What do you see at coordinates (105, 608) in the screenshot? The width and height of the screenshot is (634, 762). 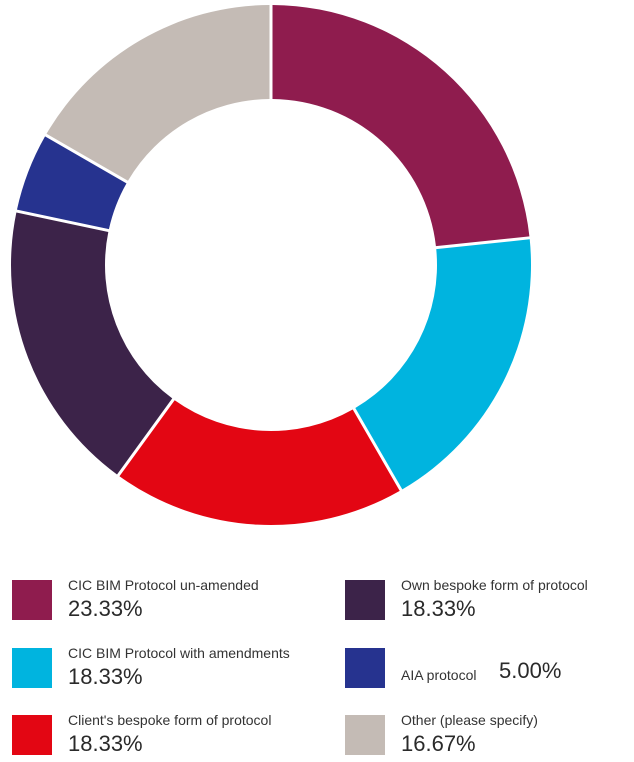 I see `legend-value: 23.33%` at bounding box center [105, 608].